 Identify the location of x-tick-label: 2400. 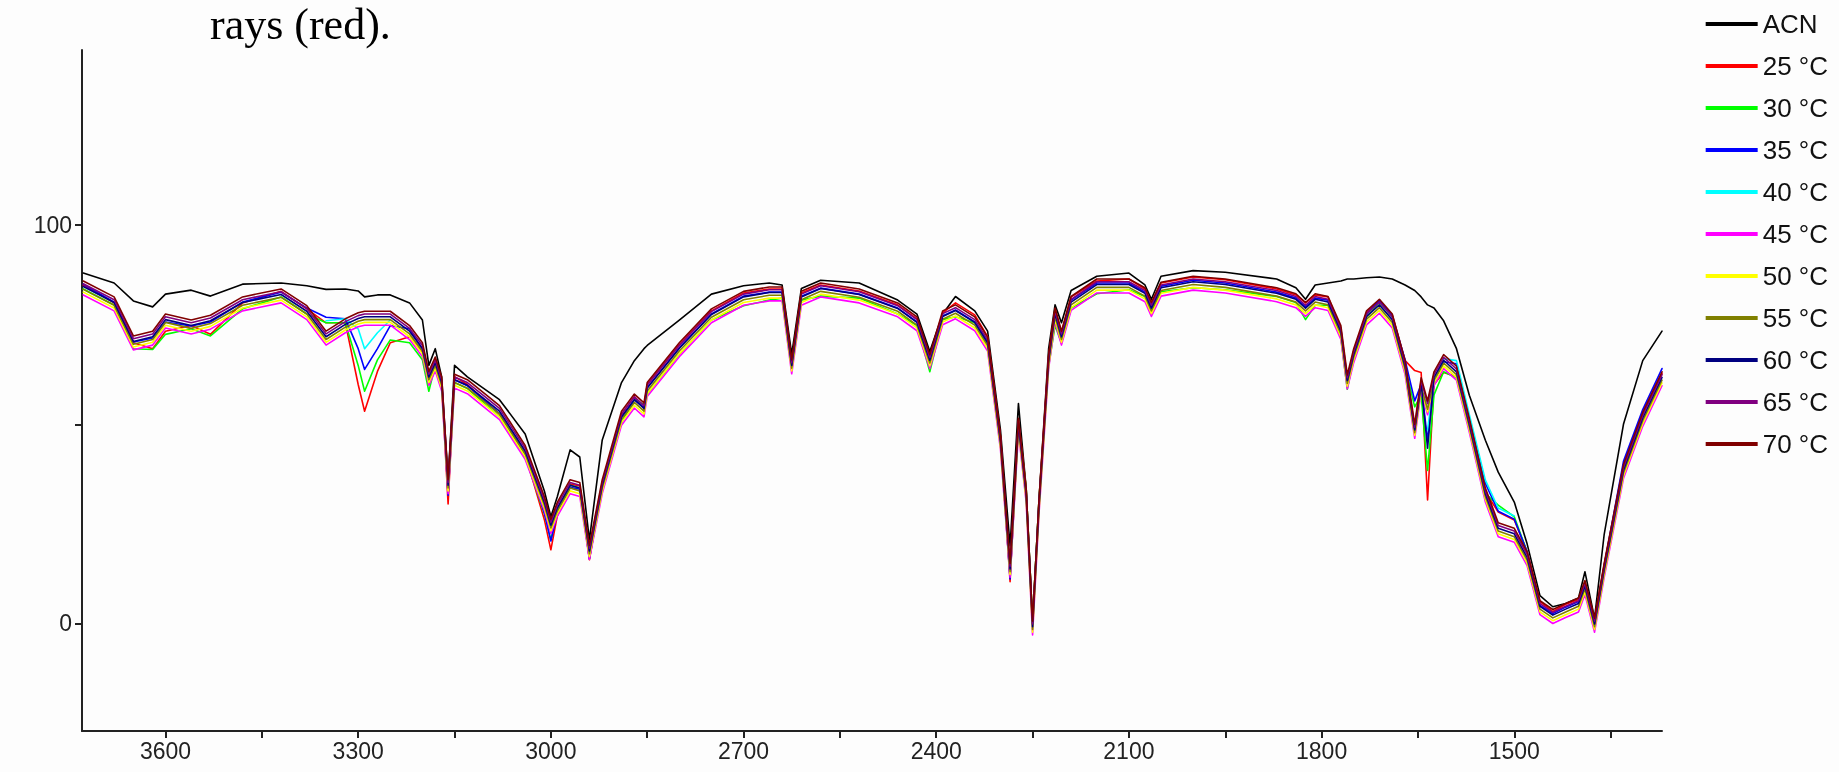
(936, 750).